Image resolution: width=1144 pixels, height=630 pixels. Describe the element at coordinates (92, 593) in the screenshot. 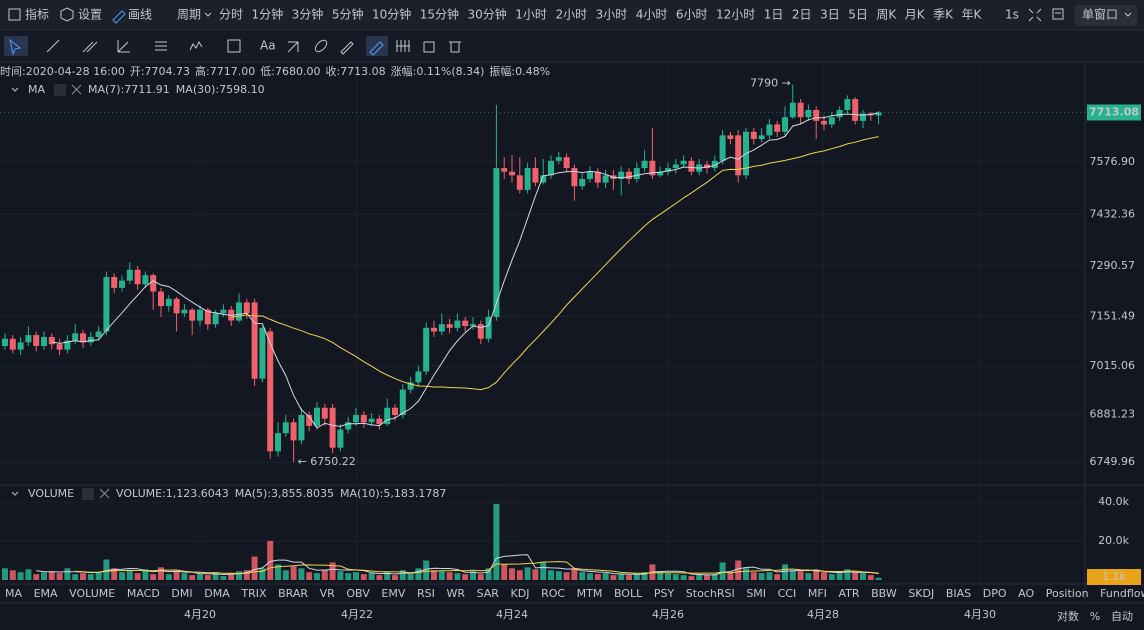

I see `indicator-tab: VOLUME` at that location.